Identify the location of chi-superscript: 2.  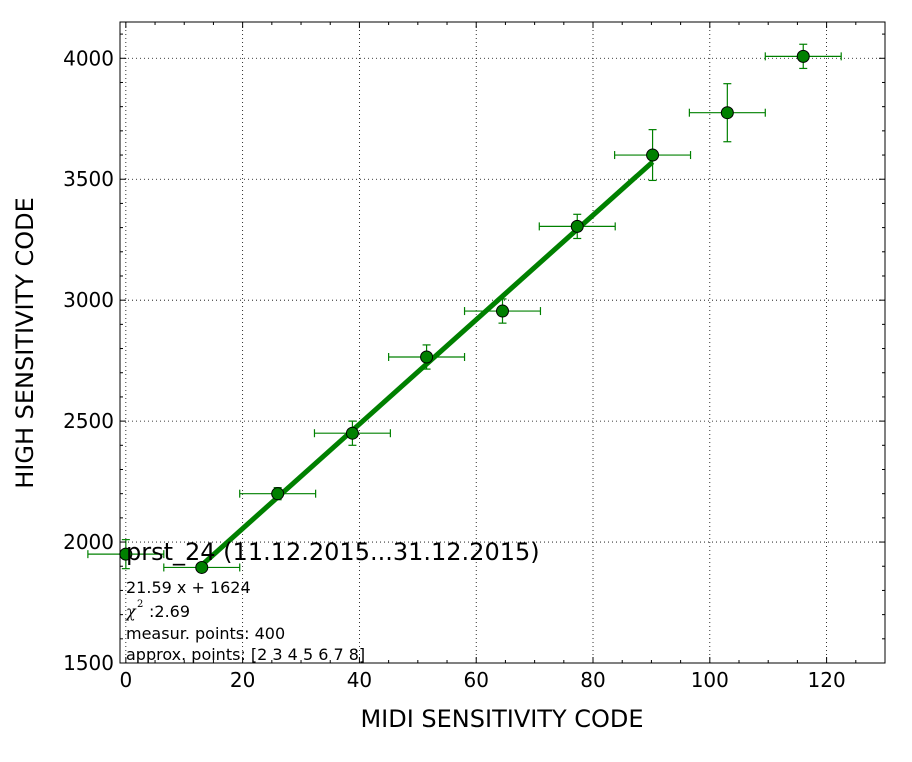
(140, 604).